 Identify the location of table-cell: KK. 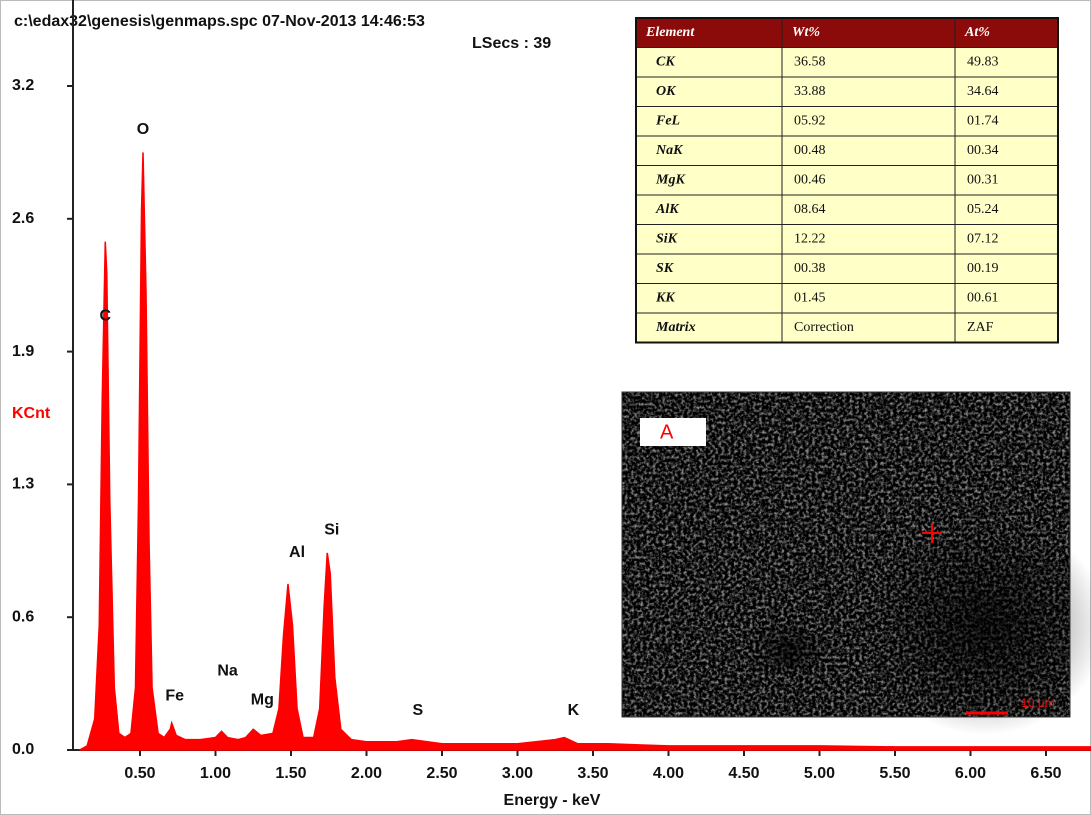
(665, 297).